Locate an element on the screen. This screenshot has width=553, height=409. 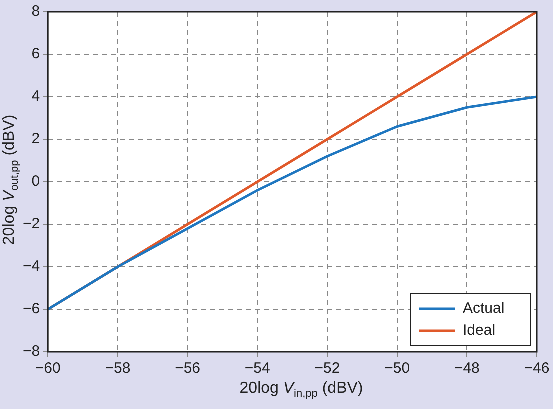
y-tick-label: −6 is located at coordinates (31, 309).